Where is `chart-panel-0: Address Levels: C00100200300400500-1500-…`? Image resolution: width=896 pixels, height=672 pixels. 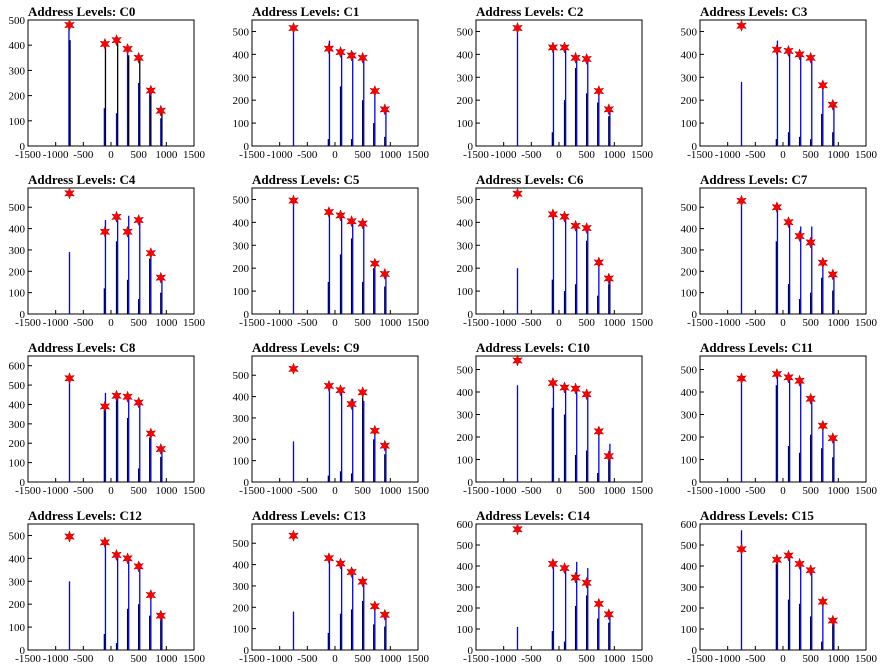
chart-panel-0: Address Levels: C00100200300400500-1500-… is located at coordinates (107, 82).